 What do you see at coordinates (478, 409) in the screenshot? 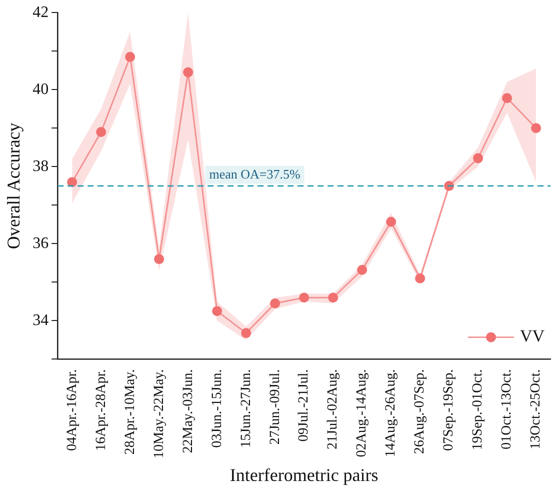
I see `x-tick-label: 19Sep.-01Oct.` at bounding box center [478, 409].